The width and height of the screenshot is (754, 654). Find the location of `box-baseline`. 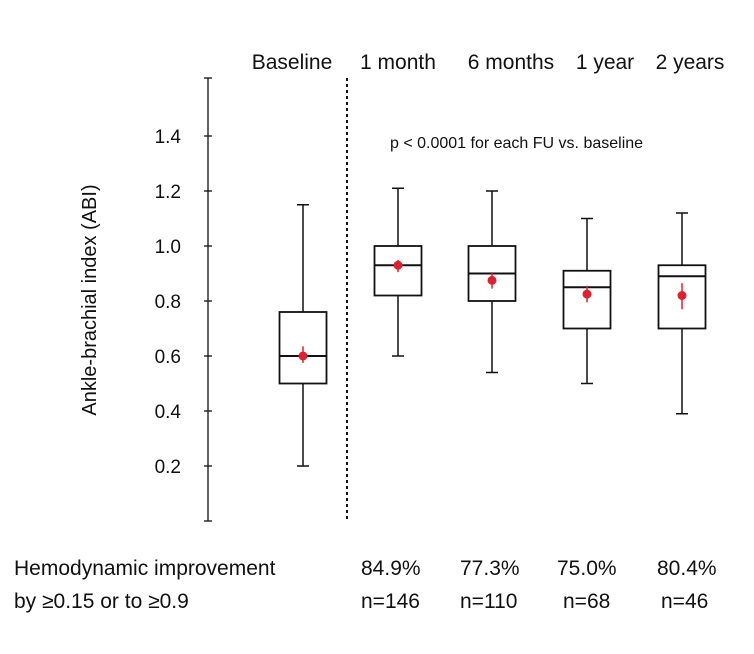

box-baseline is located at coordinates (303, 335).